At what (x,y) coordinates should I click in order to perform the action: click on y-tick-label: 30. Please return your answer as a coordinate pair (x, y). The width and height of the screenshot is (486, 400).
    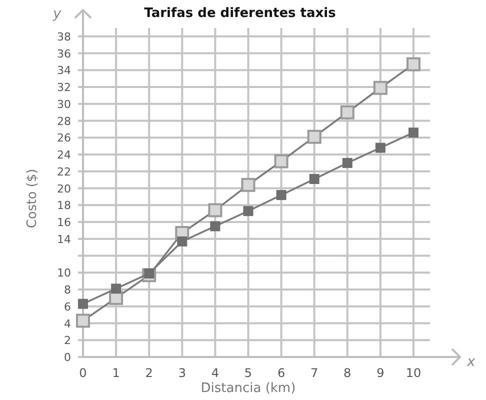
    Looking at the image, I should click on (64, 104).